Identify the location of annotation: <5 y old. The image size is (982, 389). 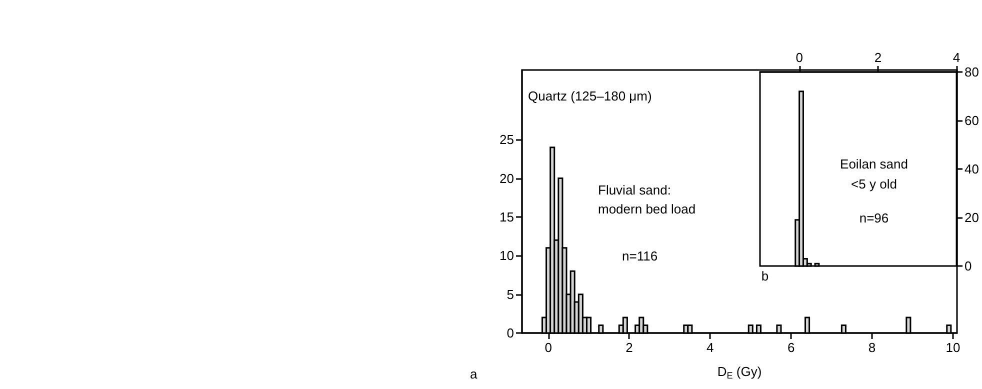
(874, 184).